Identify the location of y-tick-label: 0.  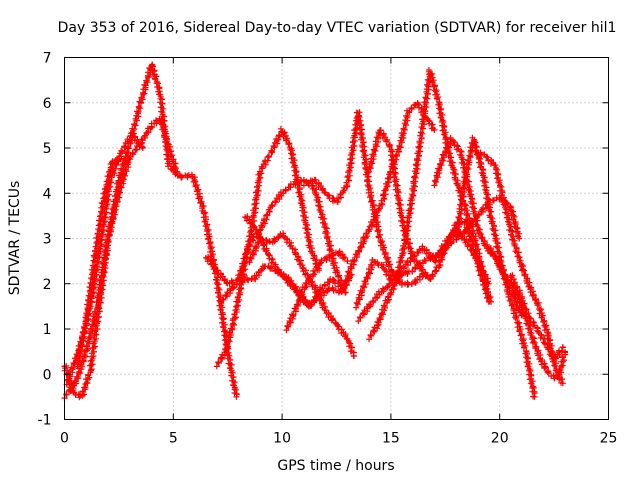
(47, 375).